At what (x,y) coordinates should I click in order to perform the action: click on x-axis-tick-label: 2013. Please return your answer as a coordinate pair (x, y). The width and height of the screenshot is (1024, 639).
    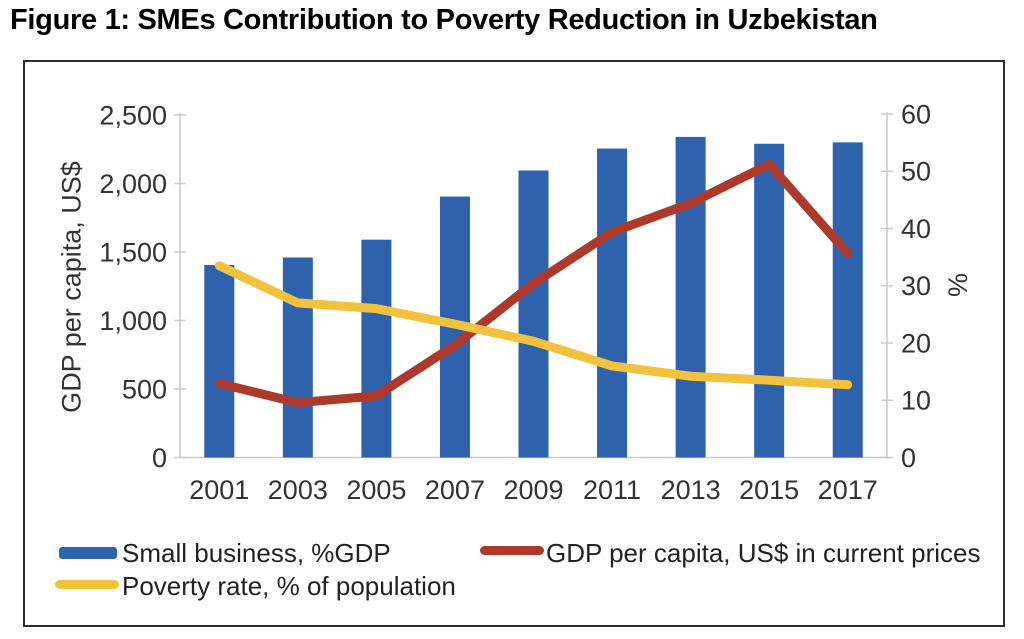
    Looking at the image, I should click on (691, 490).